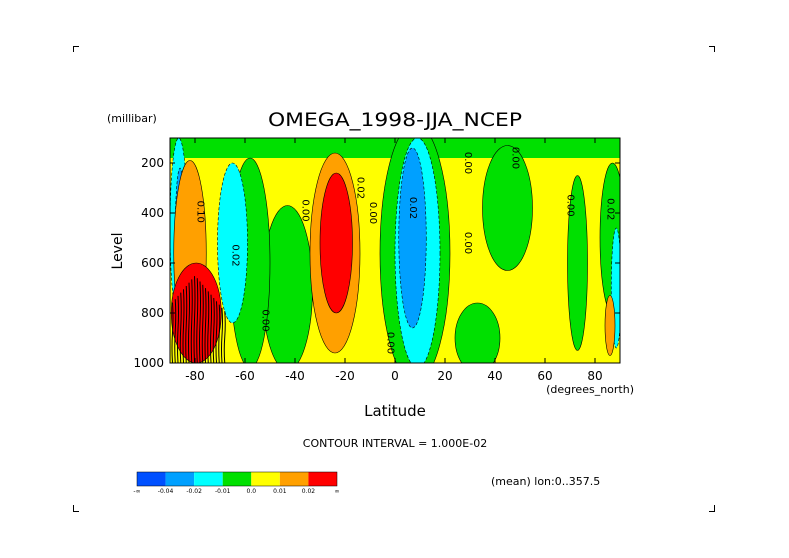 This screenshot has width=789, height=558. I want to click on colorbar-label: 0.01, so click(280, 491).